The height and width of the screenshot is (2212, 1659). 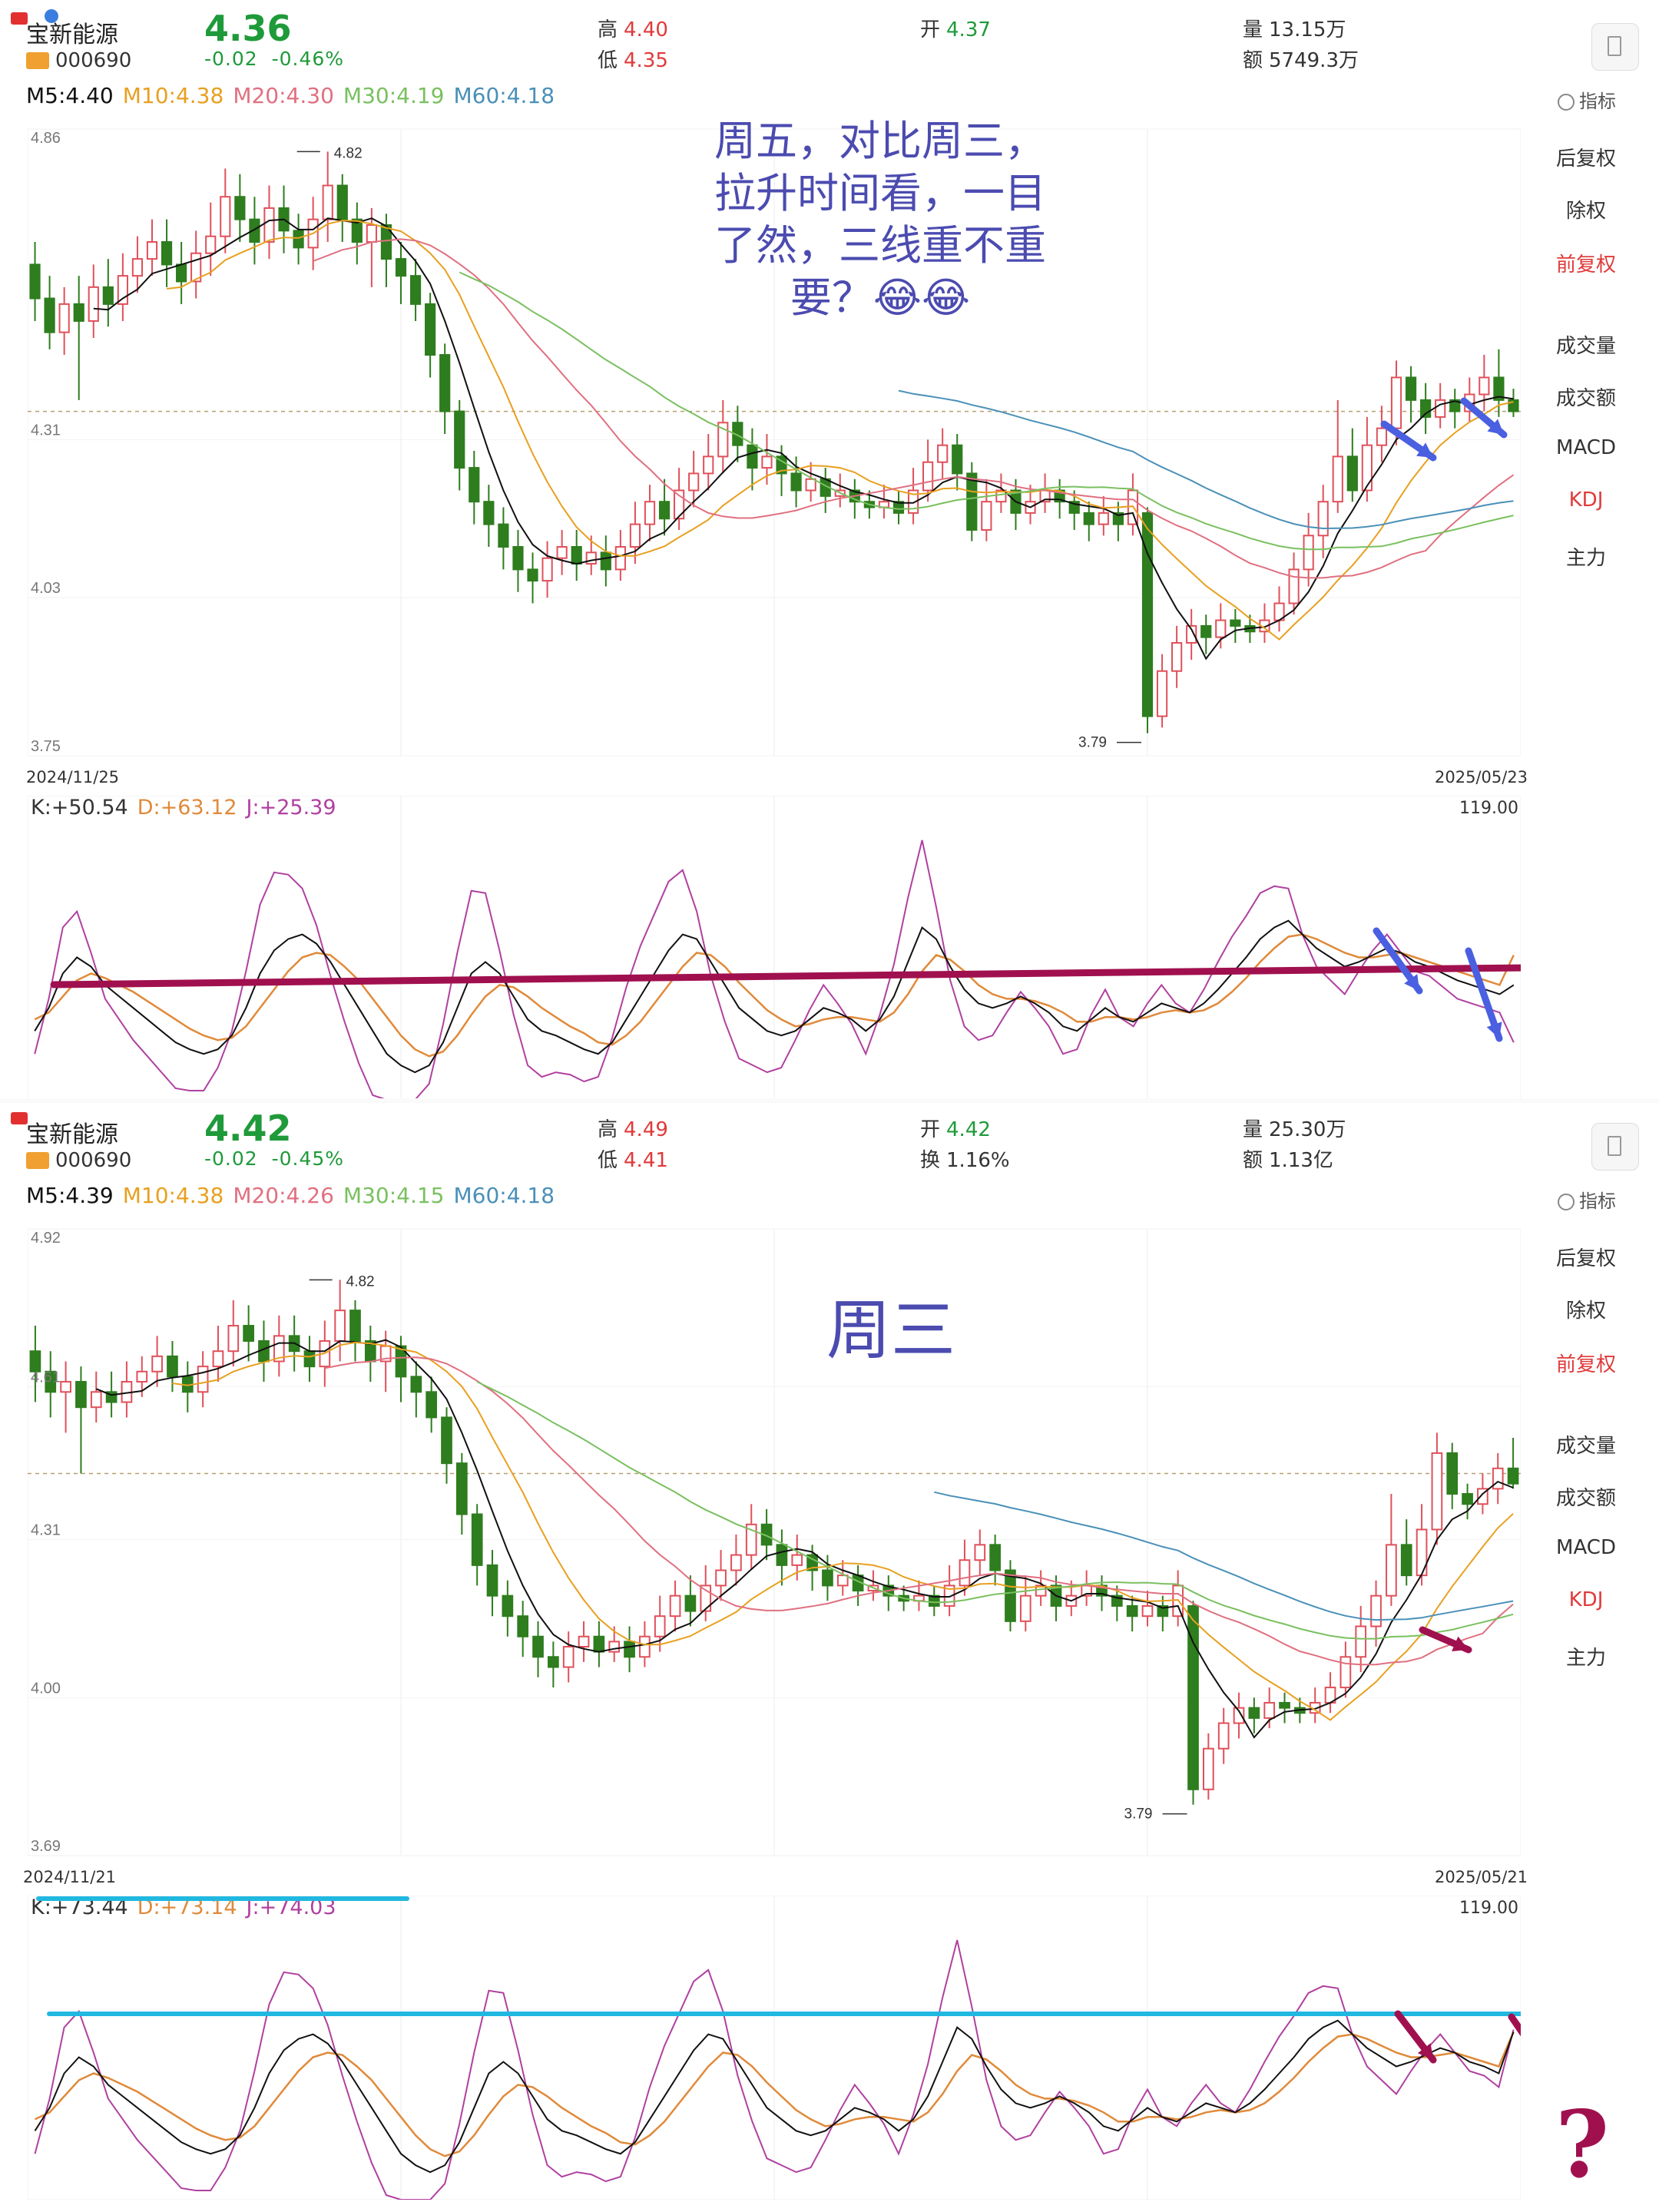 What do you see at coordinates (70, 1877) in the screenshot?
I see `date-start: 2024/11/21` at bounding box center [70, 1877].